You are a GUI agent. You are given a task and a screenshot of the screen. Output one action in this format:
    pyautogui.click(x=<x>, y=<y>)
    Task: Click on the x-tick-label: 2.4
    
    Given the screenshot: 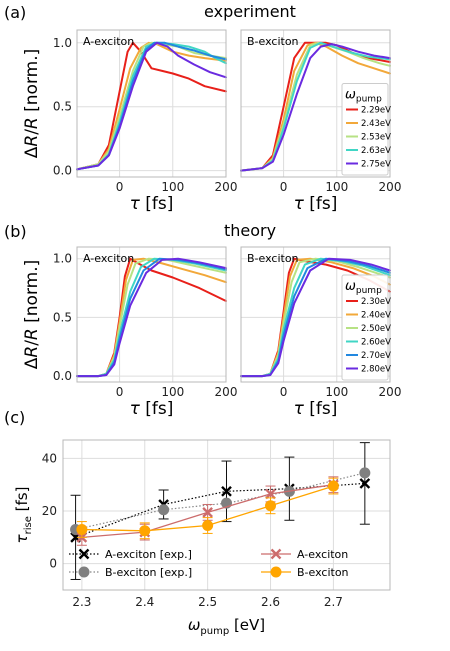 What is the action you would take?
    pyautogui.click(x=144, y=602)
    